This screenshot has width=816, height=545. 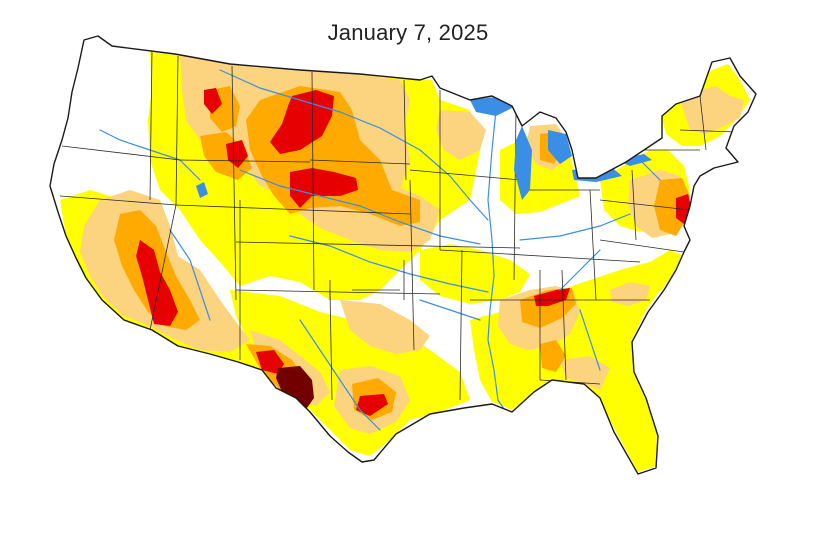 What do you see at coordinates (295, 389) in the screenshot?
I see `drought-d4-areas` at bounding box center [295, 389].